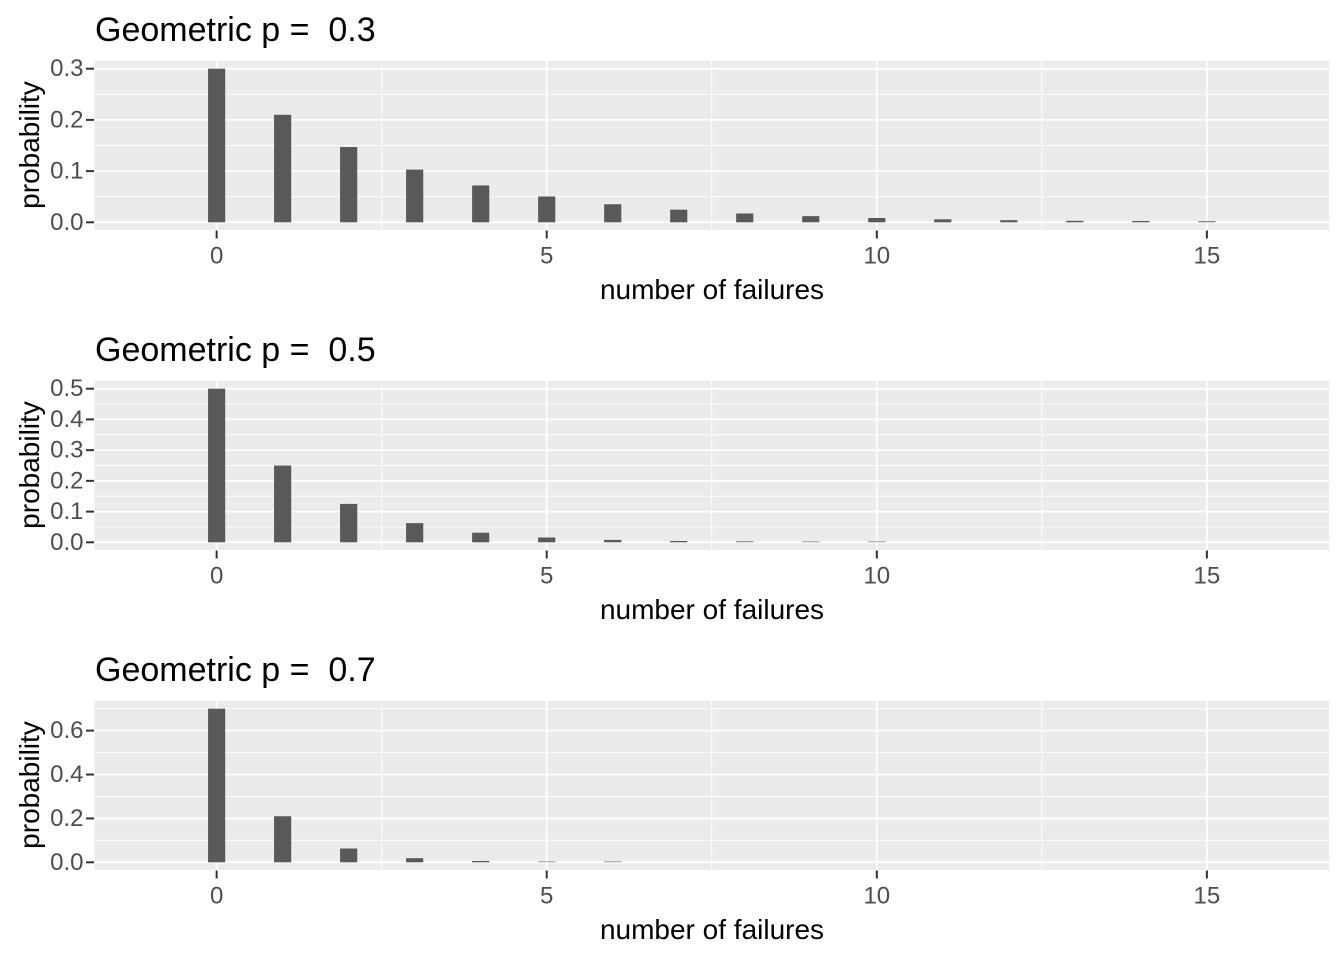 This screenshot has width=1344, height=960. I want to click on chart-title: Geometric p = 0.3, so click(235, 30).